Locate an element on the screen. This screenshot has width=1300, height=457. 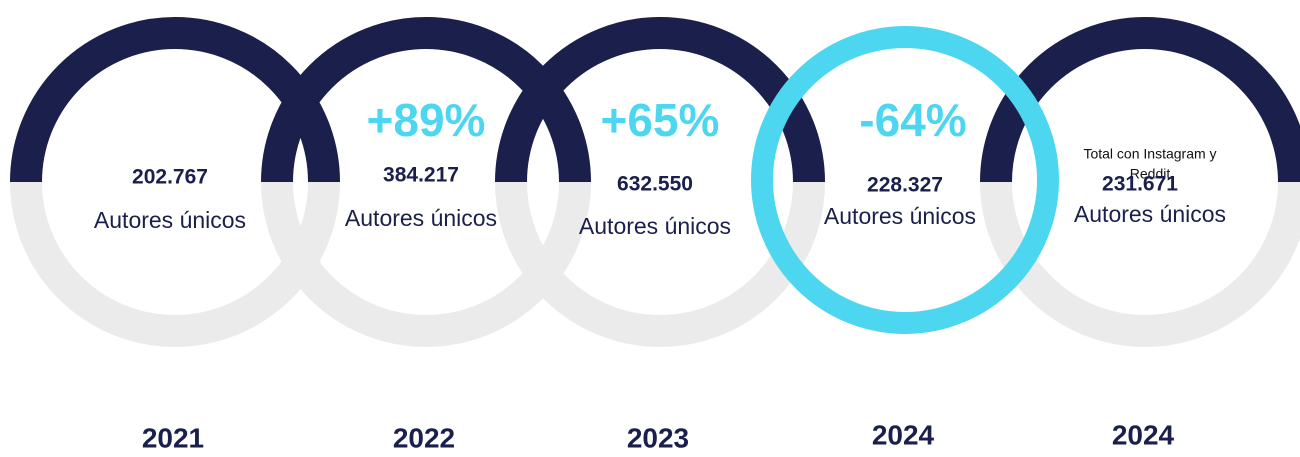
year: 2022 is located at coordinates (424, 437).